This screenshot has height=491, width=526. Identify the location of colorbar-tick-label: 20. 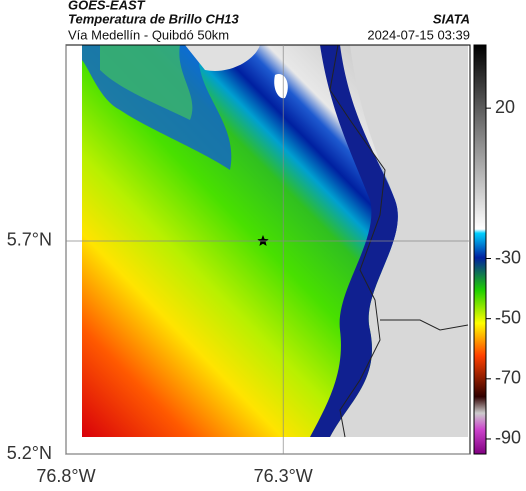
(505, 107).